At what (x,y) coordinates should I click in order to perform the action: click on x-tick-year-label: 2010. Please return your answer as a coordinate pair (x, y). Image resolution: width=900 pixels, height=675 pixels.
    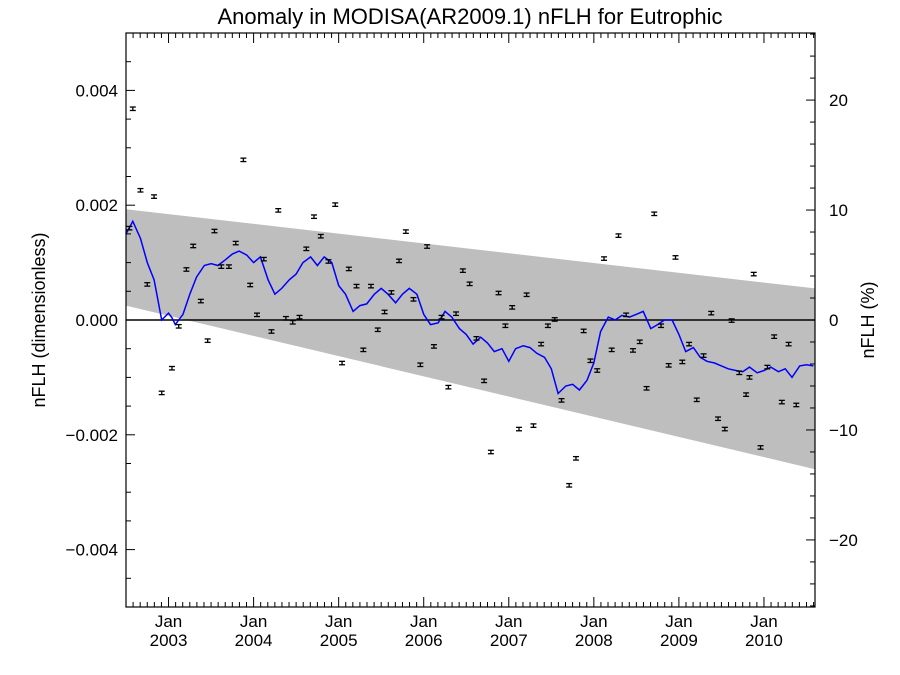
    Looking at the image, I should click on (764, 640).